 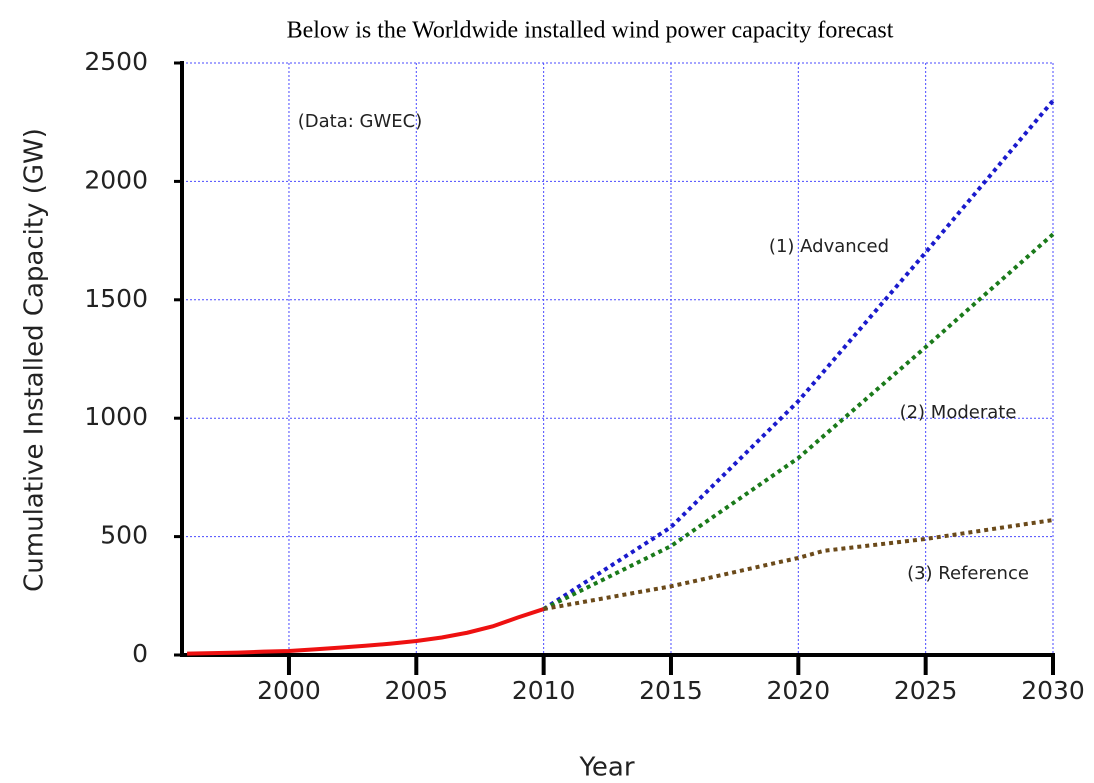 I want to click on y-tick-label: 1500, so click(x=116, y=298).